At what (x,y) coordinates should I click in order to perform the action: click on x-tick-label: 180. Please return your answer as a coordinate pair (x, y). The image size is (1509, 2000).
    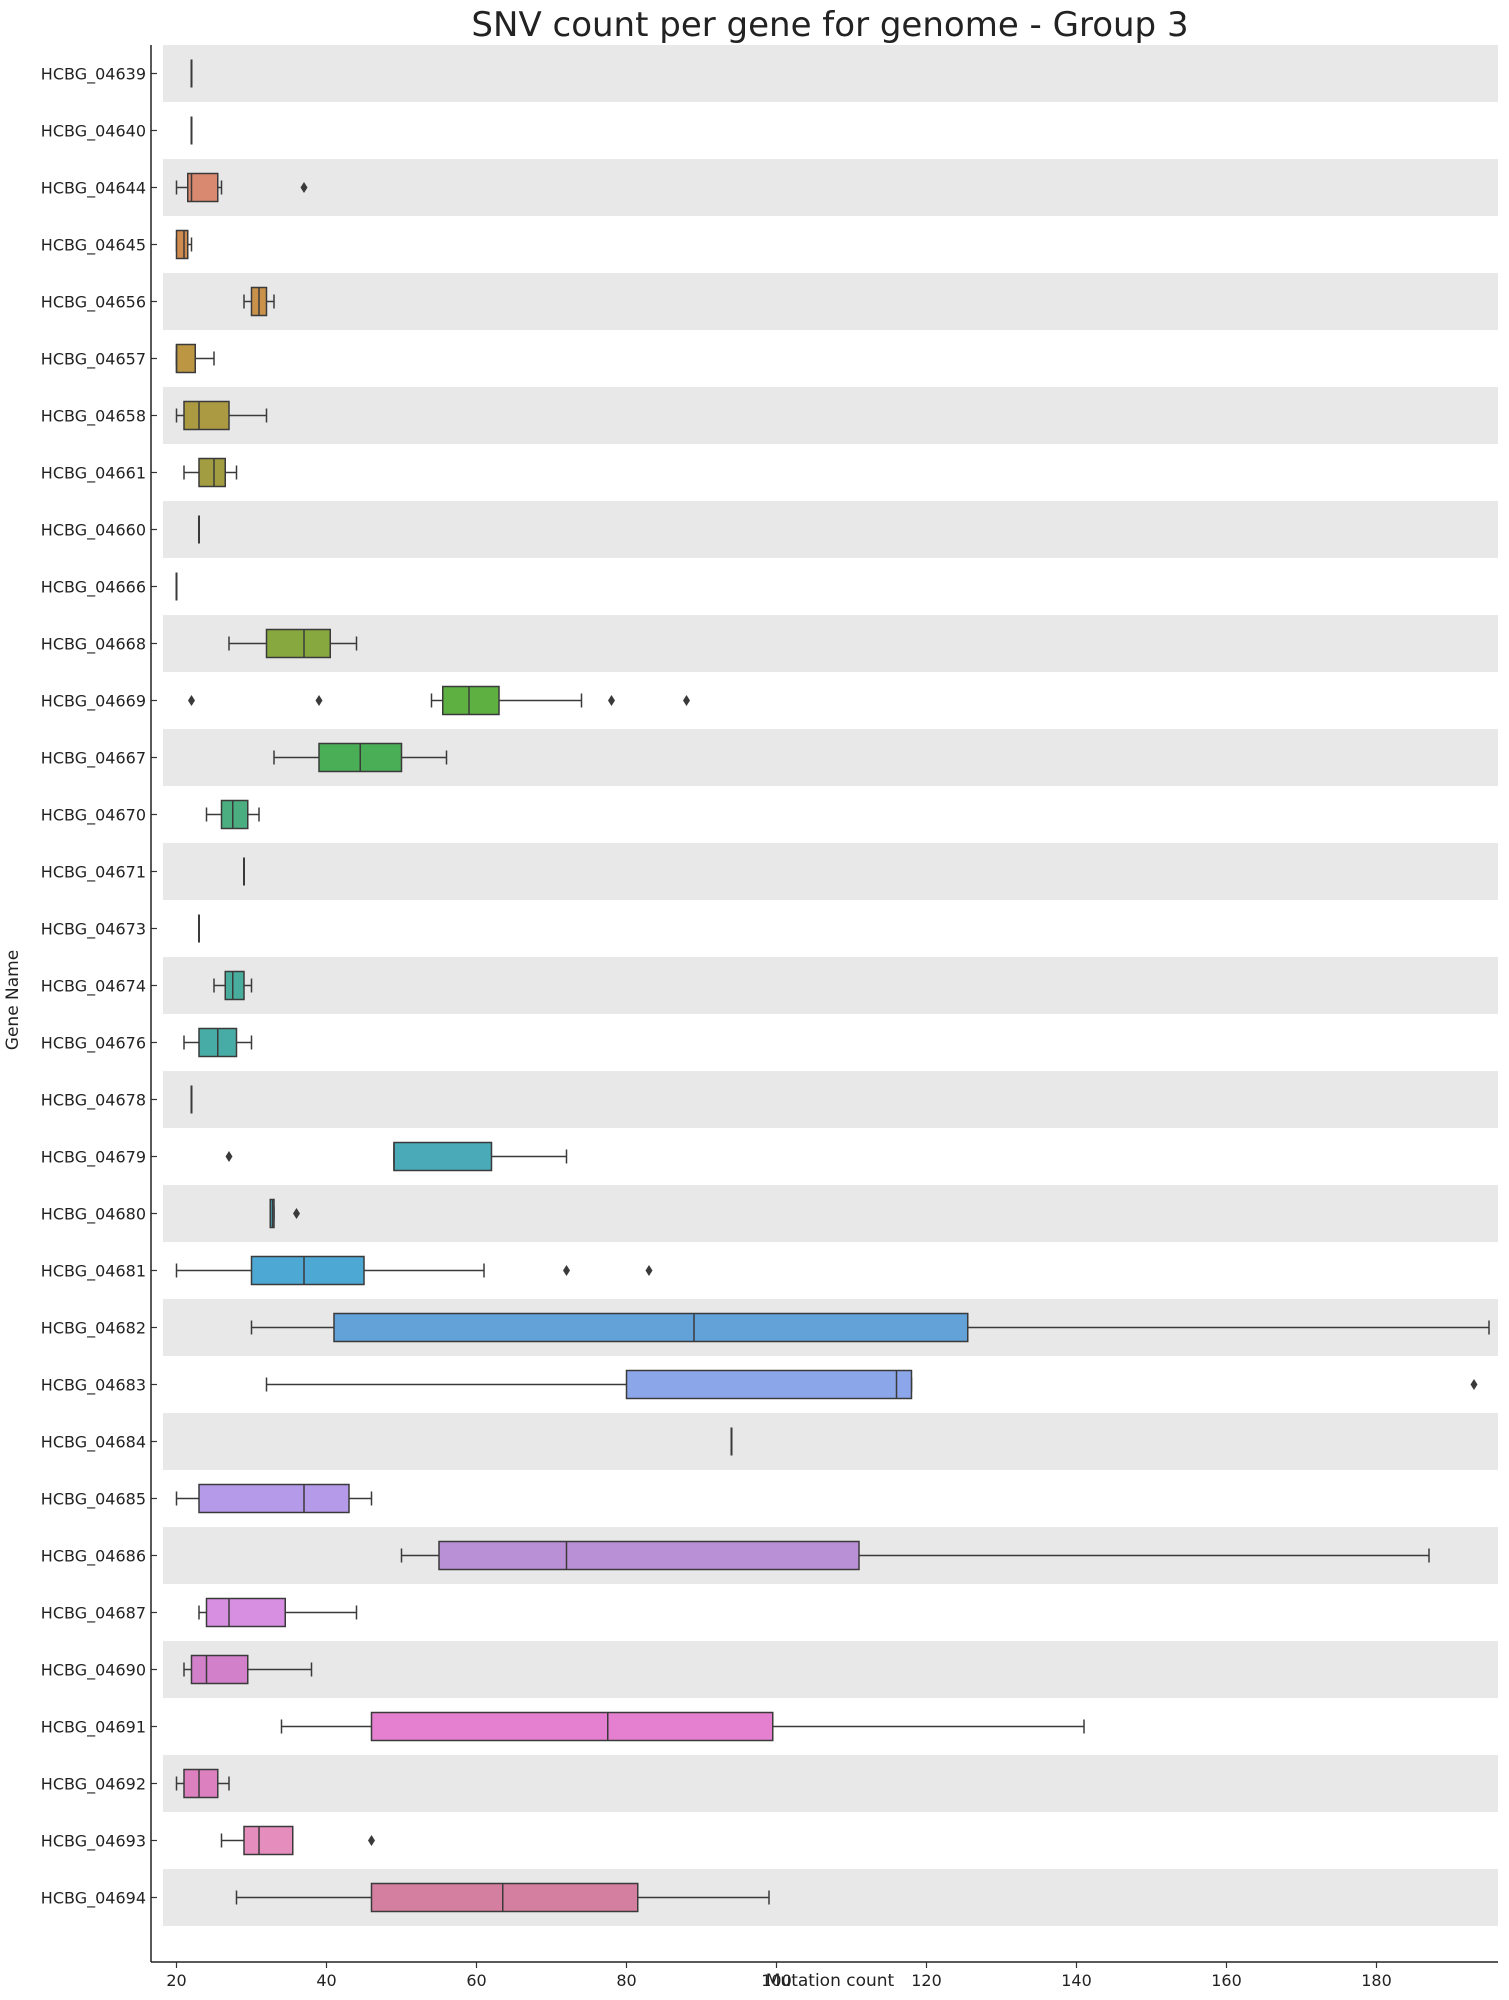
    Looking at the image, I should click on (1376, 1980).